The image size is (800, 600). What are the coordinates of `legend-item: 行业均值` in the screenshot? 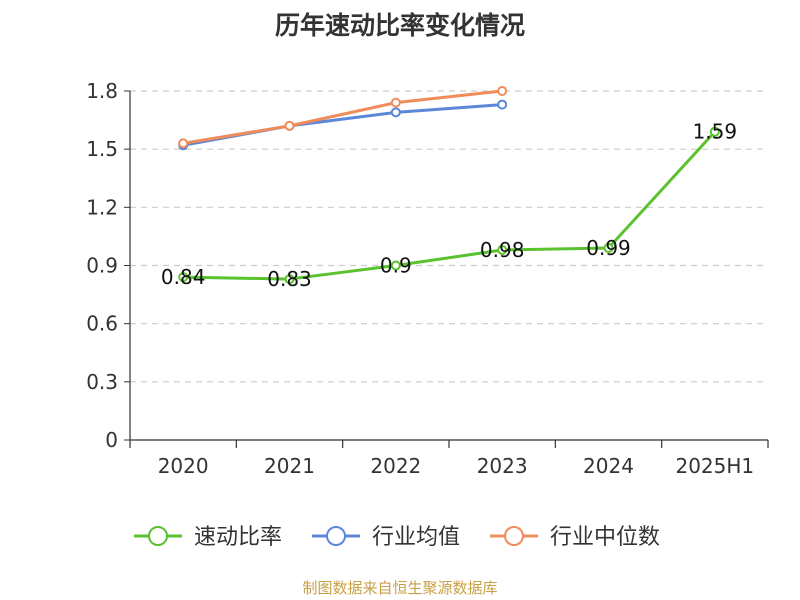 It's located at (386, 537).